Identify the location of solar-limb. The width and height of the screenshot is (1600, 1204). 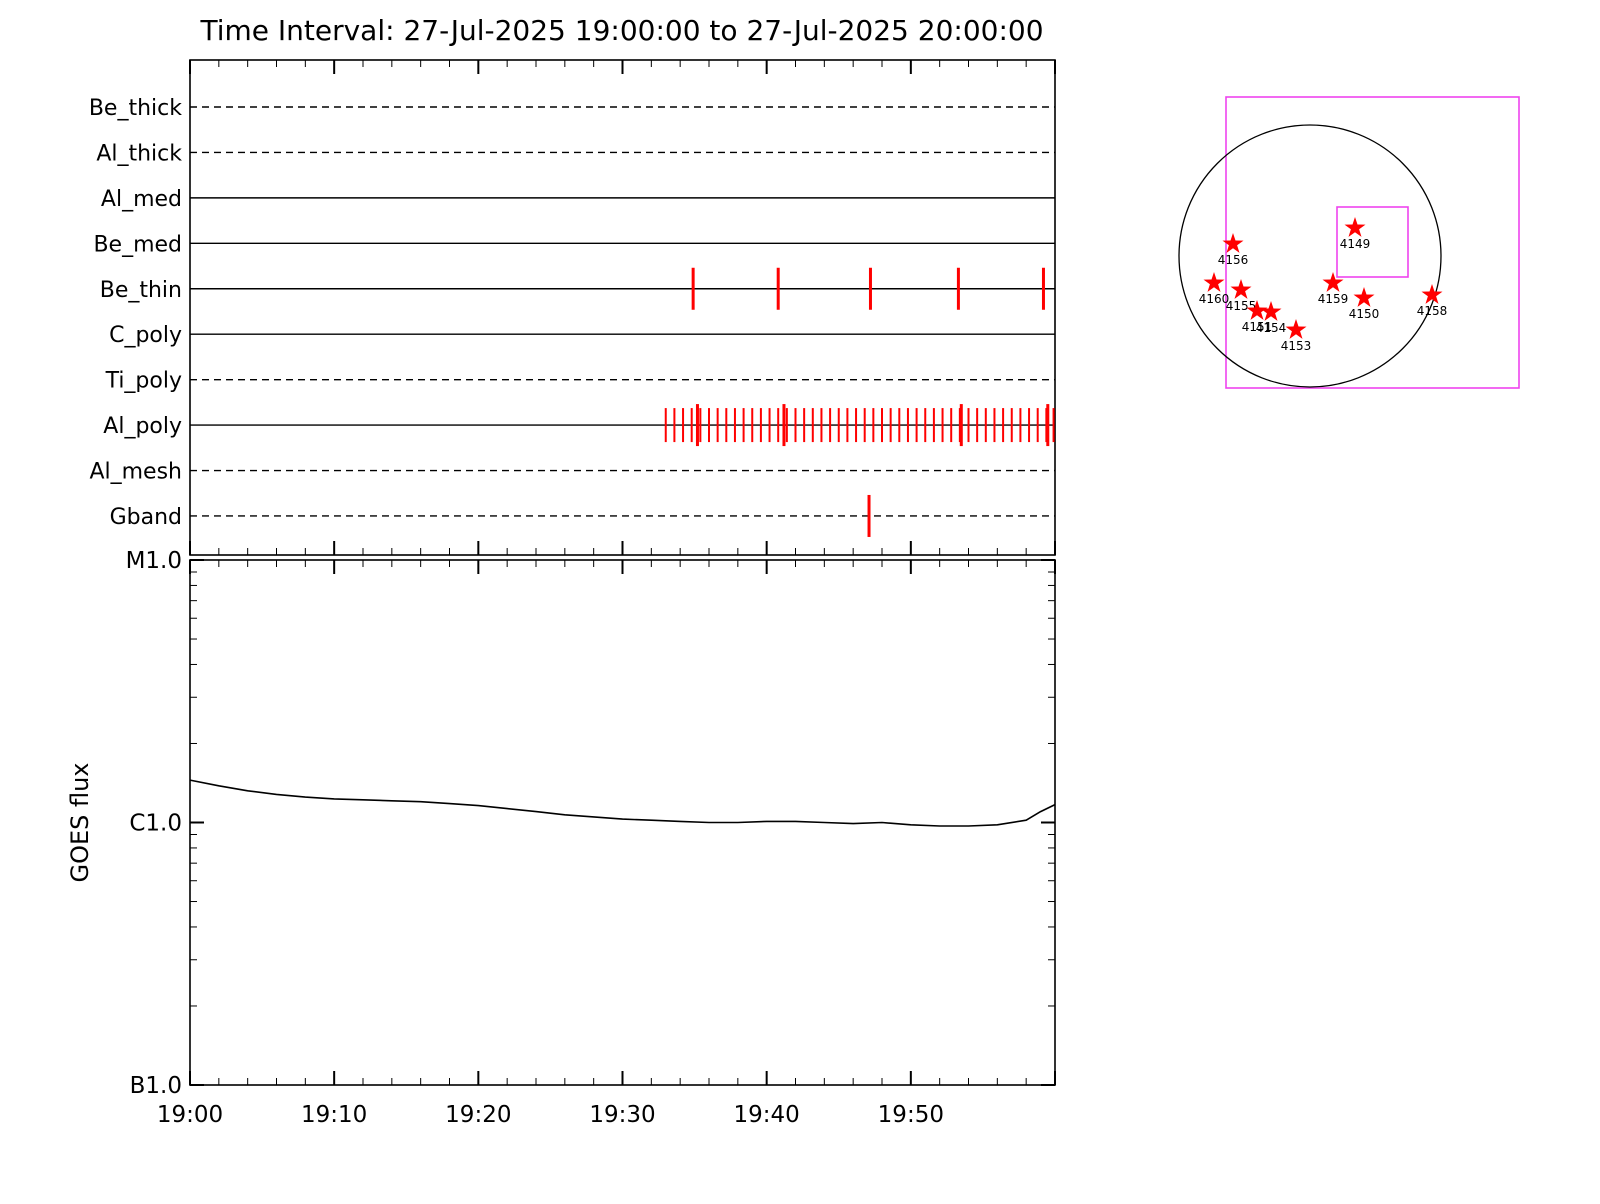
(1310, 256).